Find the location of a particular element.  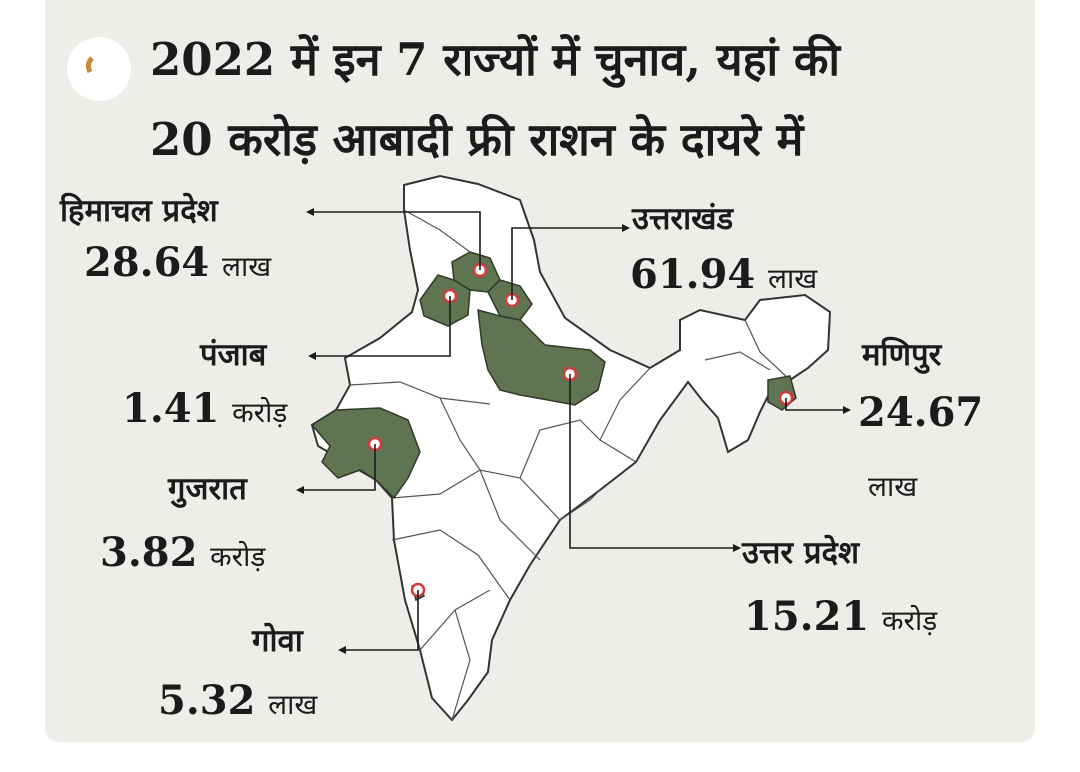

label-manipur-value: 24.67 is located at coordinates (920, 413).